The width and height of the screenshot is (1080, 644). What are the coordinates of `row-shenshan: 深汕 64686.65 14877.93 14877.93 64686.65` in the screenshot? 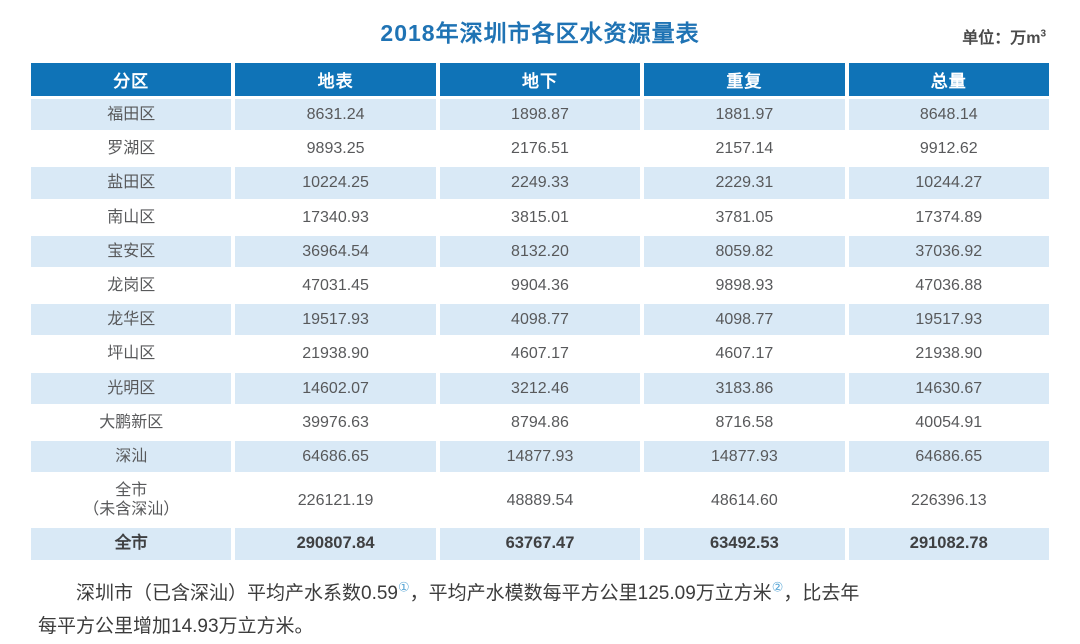 It's located at (540, 456).